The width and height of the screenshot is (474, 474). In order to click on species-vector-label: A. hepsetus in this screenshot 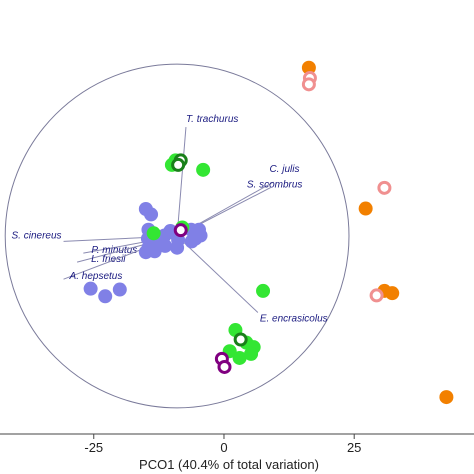, I will do `click(96, 276)`.